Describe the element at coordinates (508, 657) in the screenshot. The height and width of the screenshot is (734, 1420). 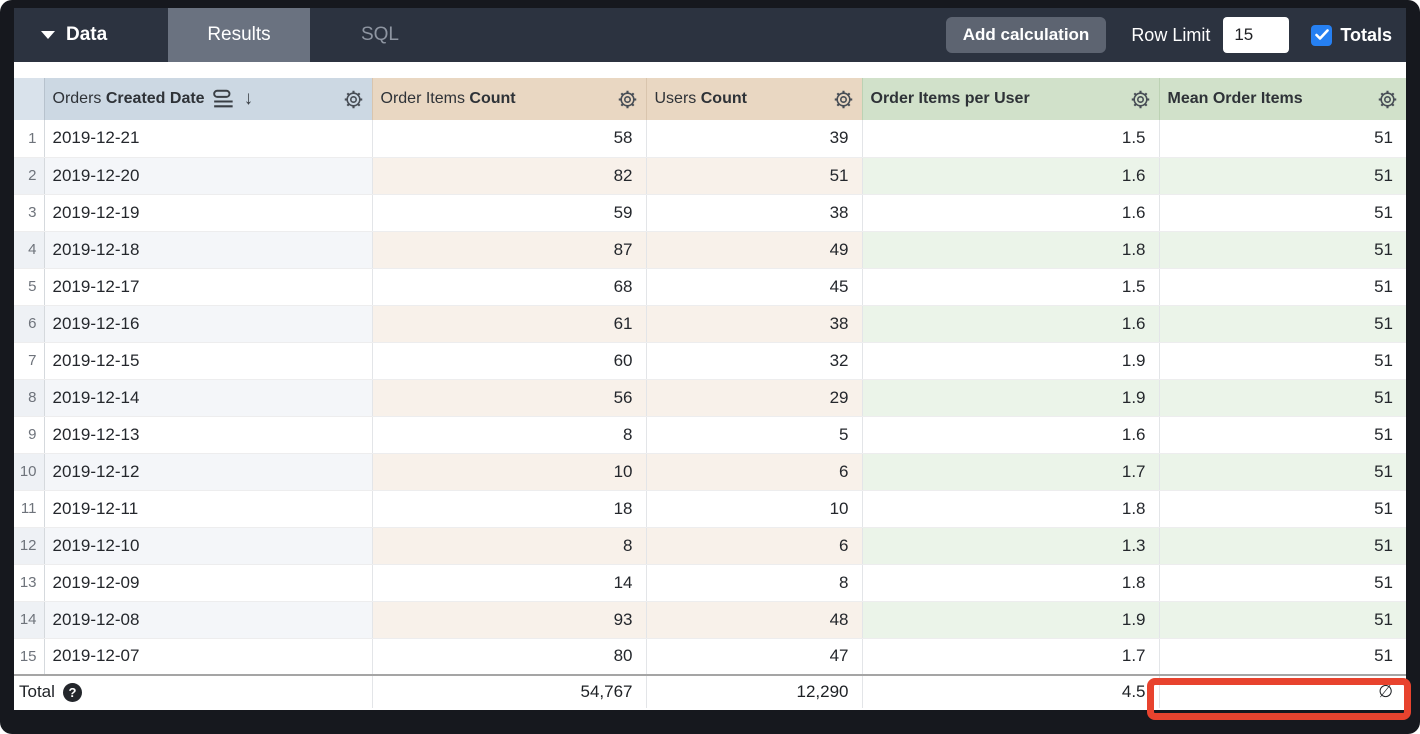
I see `value-cell: 80` at that location.